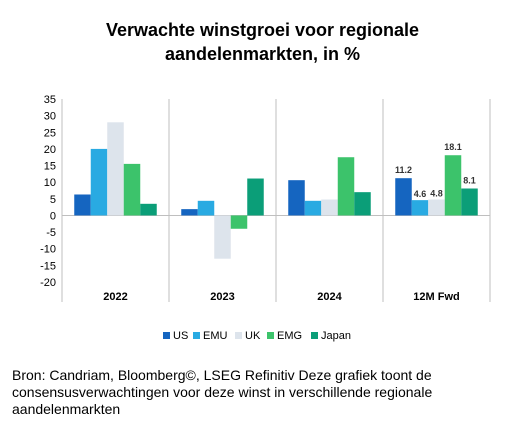  I want to click on data-labels: 11.2 4.6 4.8 18.1 8.1, so click(435, 170).